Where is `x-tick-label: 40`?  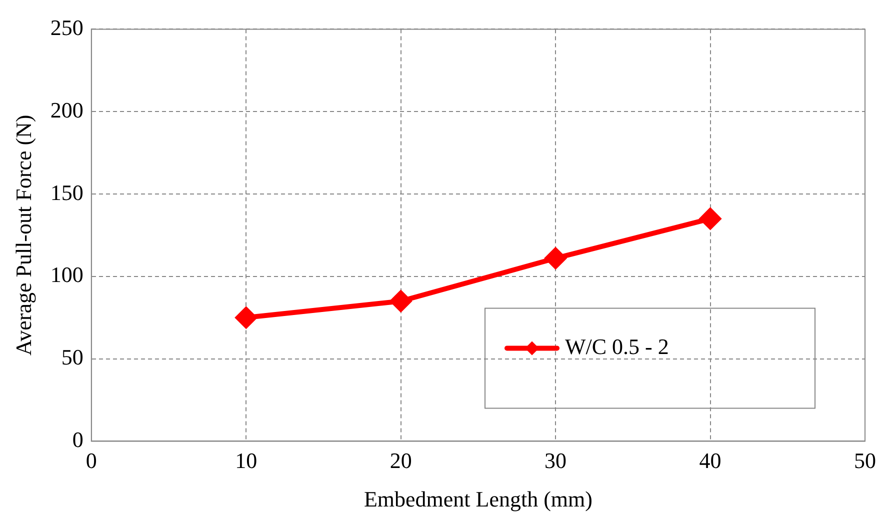 x-tick-label: 40 is located at coordinates (710, 461).